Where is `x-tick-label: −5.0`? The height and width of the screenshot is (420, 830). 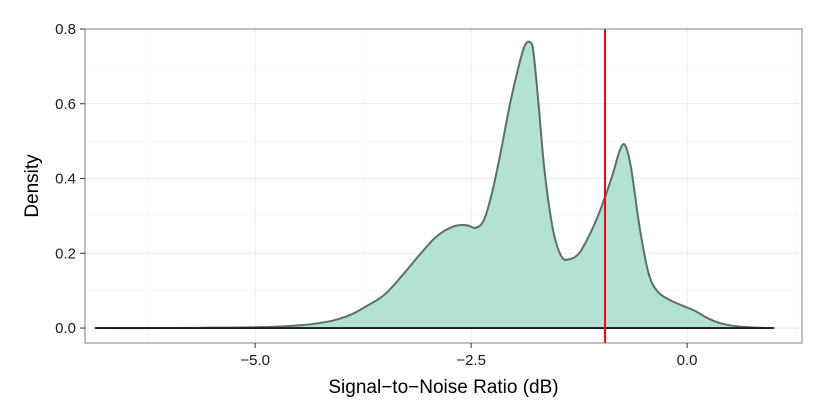 x-tick-label: −5.0 is located at coordinates (255, 360).